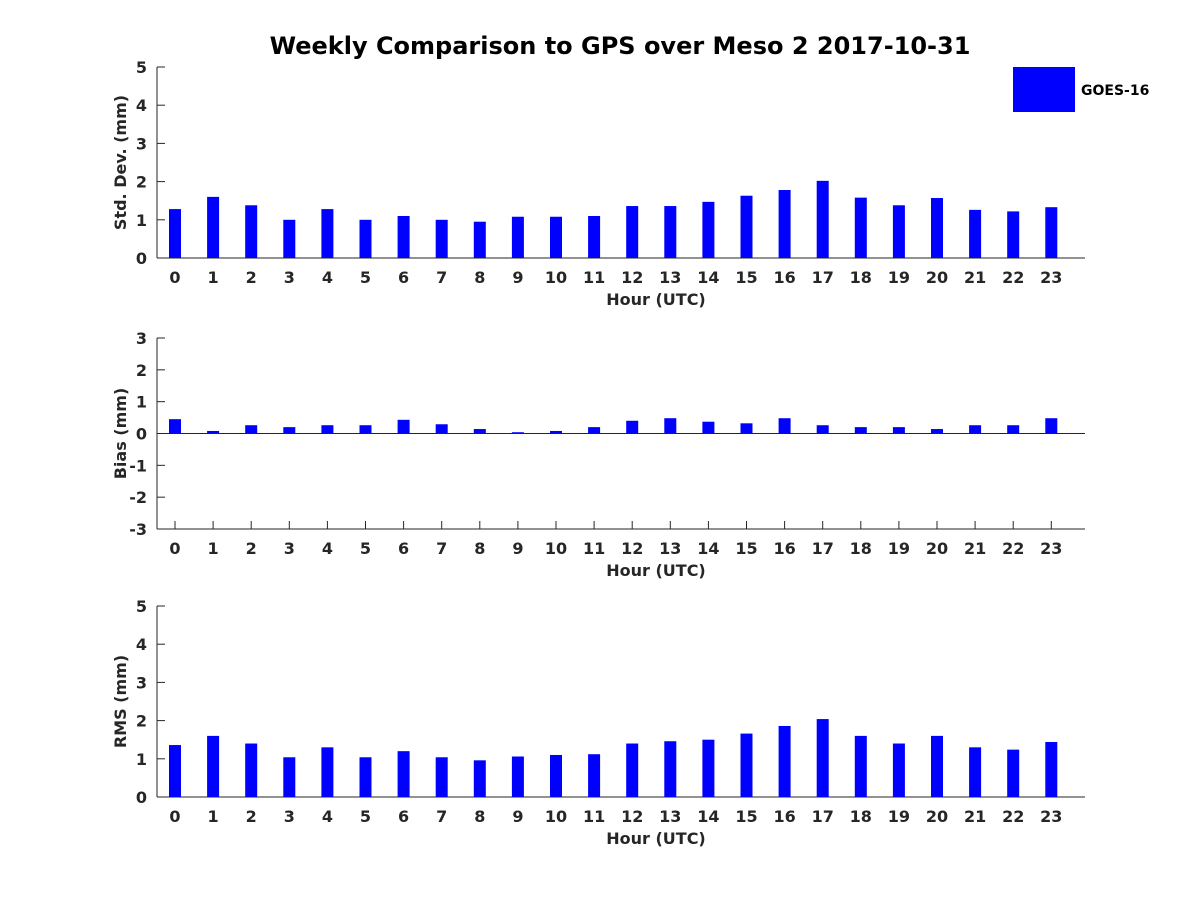 The width and height of the screenshot is (1200, 900). Describe the element at coordinates (174, 816) in the screenshot. I see `x-tick-label: 0` at that location.